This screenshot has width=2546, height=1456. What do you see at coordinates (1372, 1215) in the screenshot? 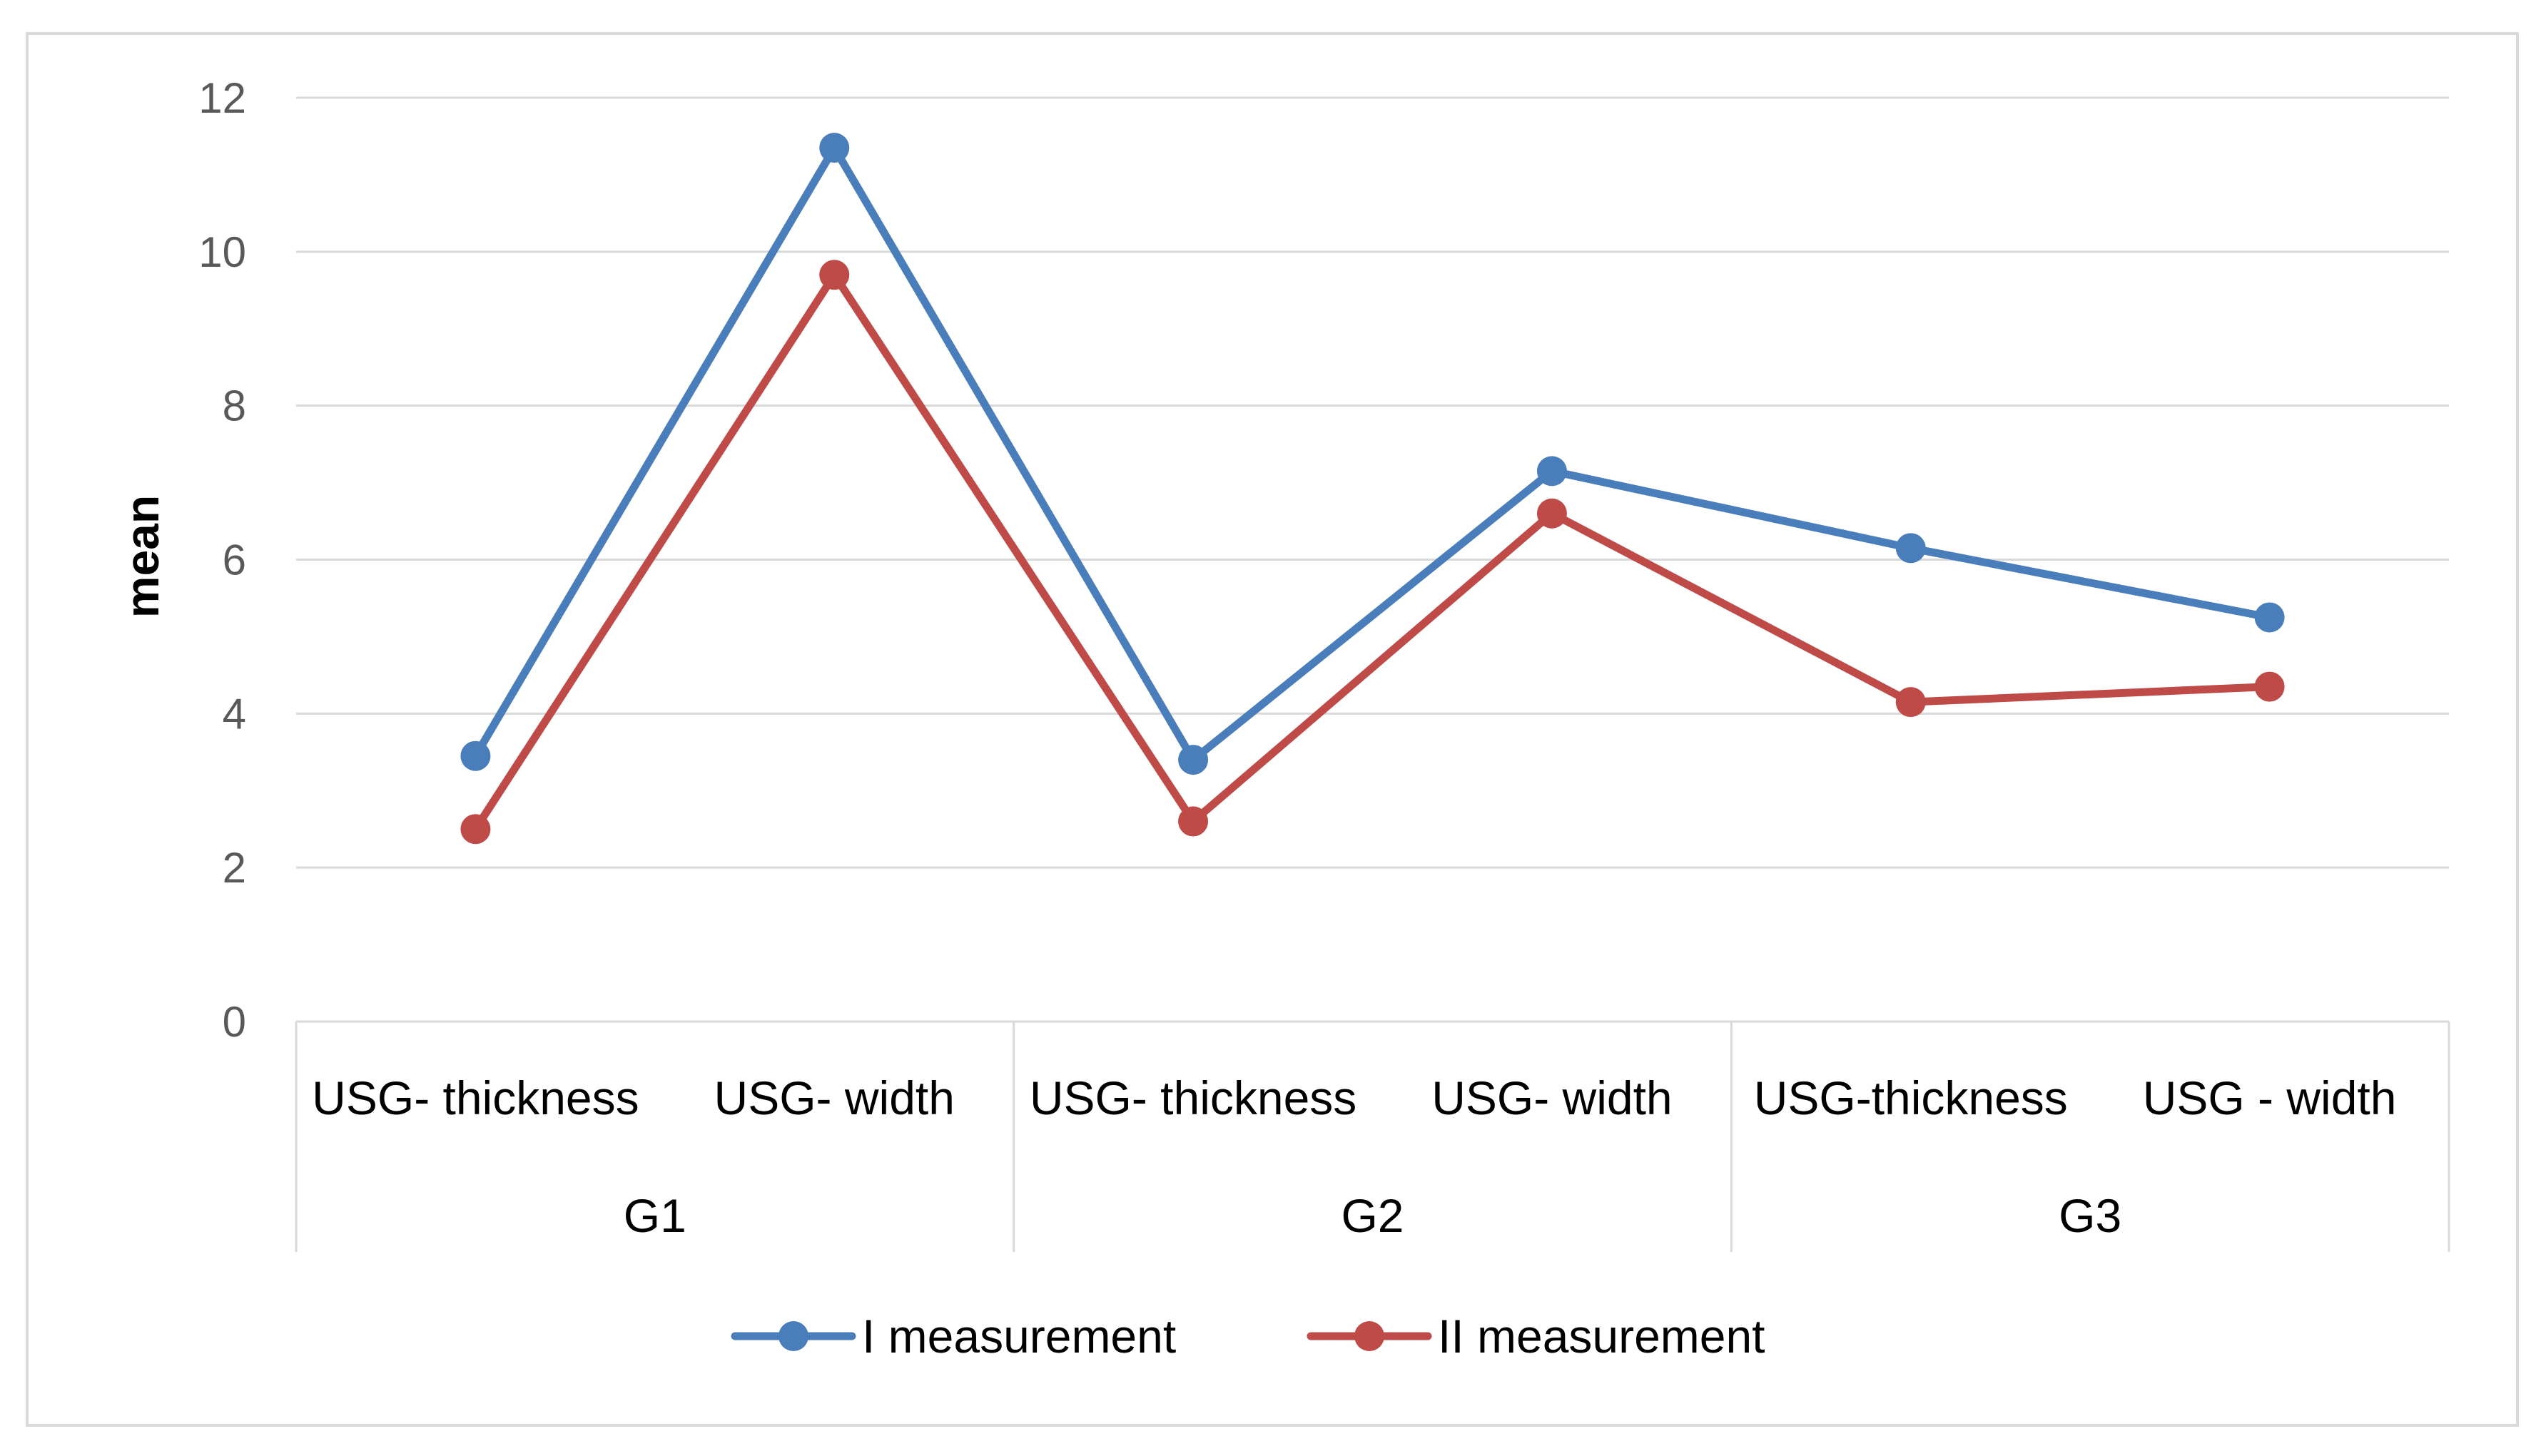
I see `group-label: G2` at bounding box center [1372, 1215].